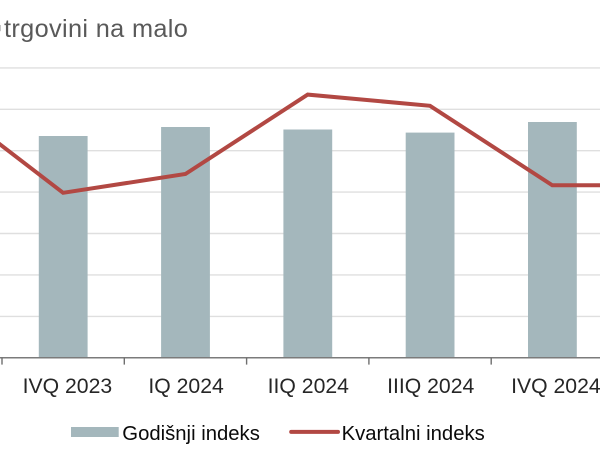 The height and width of the screenshot is (450, 600). Describe the element at coordinates (68, 386) in the screenshot. I see `svg-text: IVQ 2023` at that location.